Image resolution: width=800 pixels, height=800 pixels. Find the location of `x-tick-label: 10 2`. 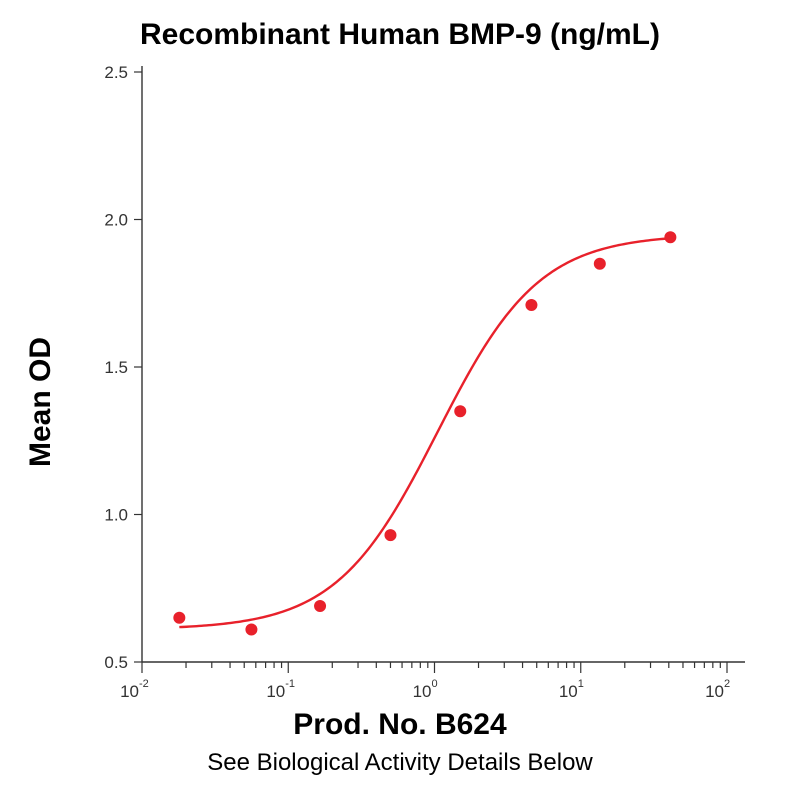

x-tick-label: 10 2 is located at coordinates (717, 689).